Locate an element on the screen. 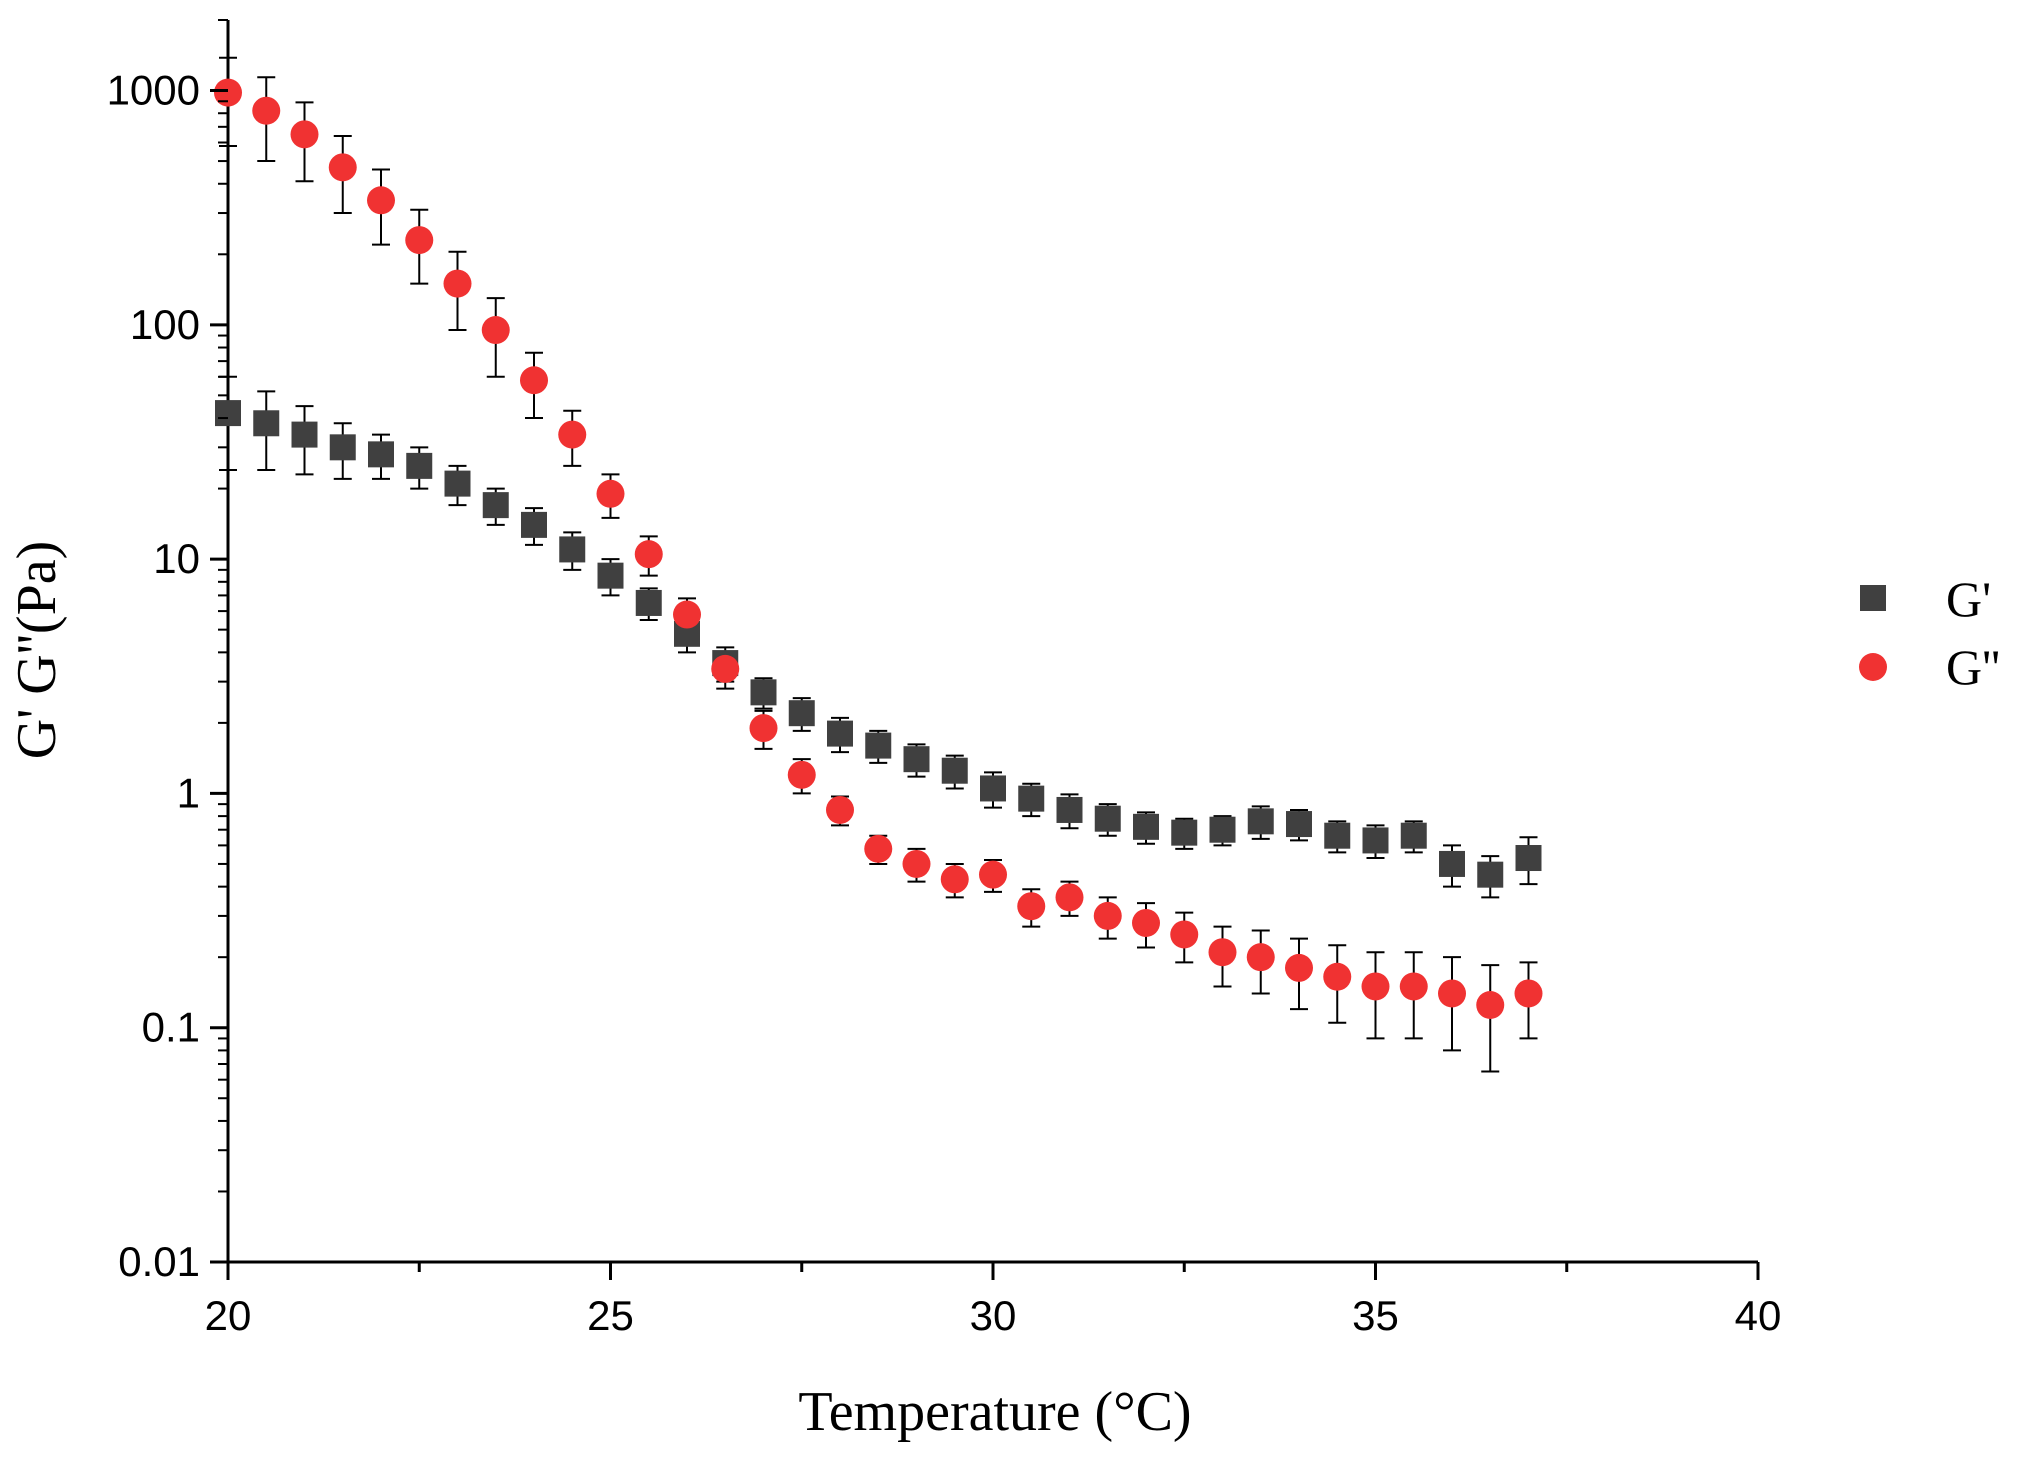 Image resolution: width=2022 pixels, height=1458 pixels. x-tick-label: 35 is located at coordinates (1375, 1315).